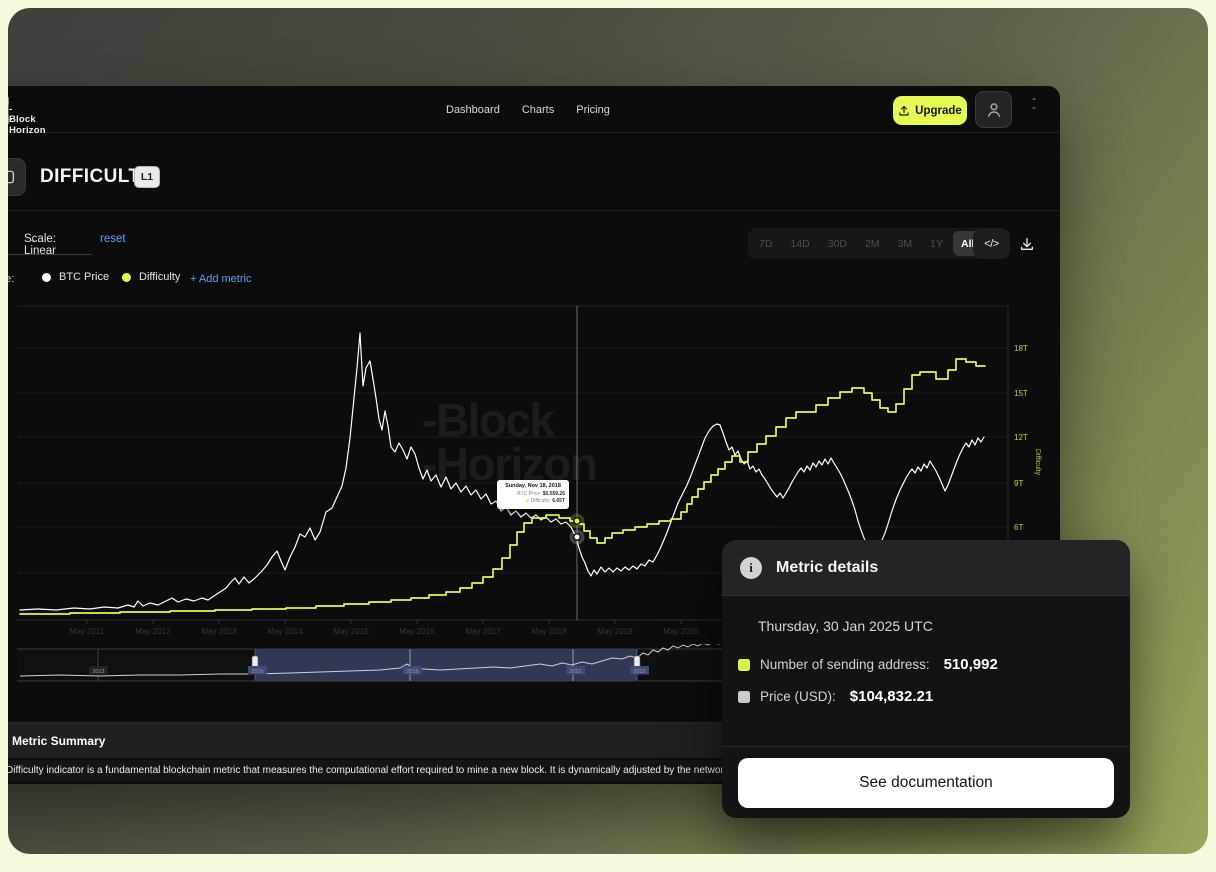 This screenshot has height=872, width=1216. I want to click on range-30d: 30D, so click(837, 243).